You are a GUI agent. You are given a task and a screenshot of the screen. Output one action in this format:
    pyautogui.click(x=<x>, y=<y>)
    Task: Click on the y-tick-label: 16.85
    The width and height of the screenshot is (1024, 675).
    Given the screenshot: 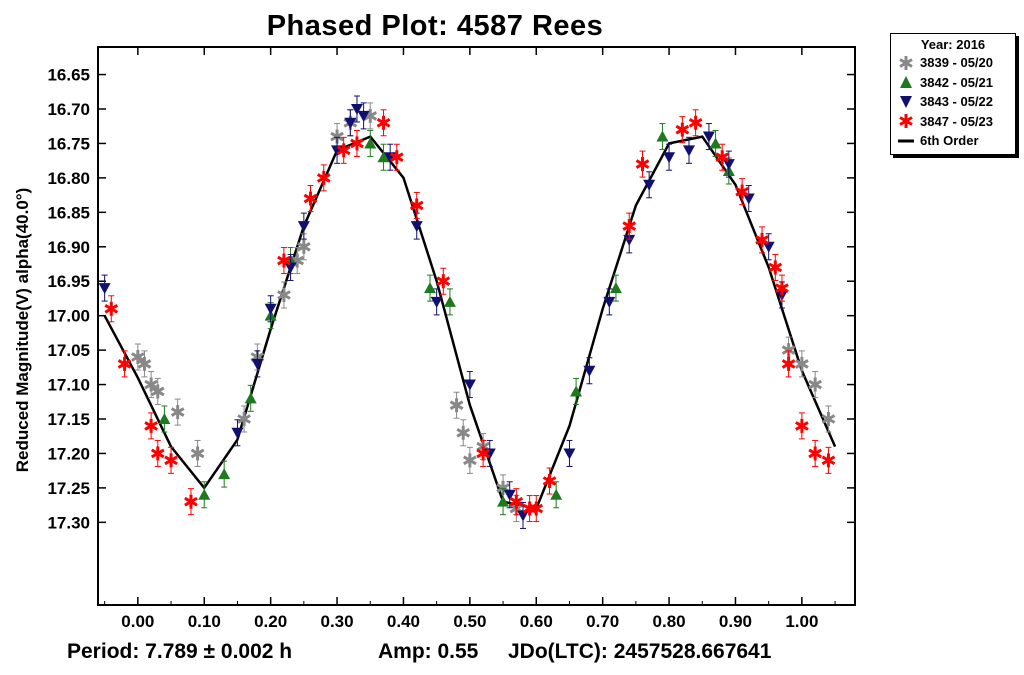 What is the action you would take?
    pyautogui.click(x=68, y=212)
    